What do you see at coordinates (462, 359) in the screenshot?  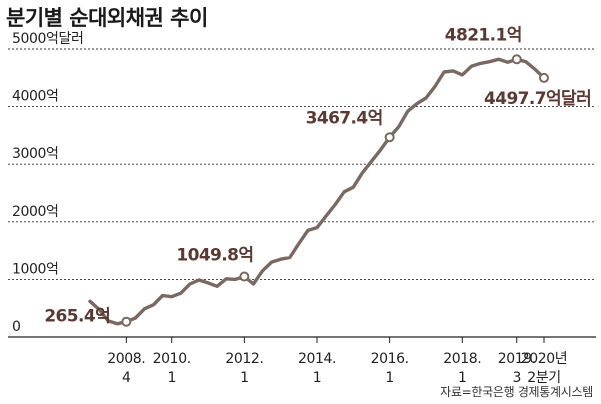 I see `x-tick-label: 2018.` at bounding box center [462, 359].